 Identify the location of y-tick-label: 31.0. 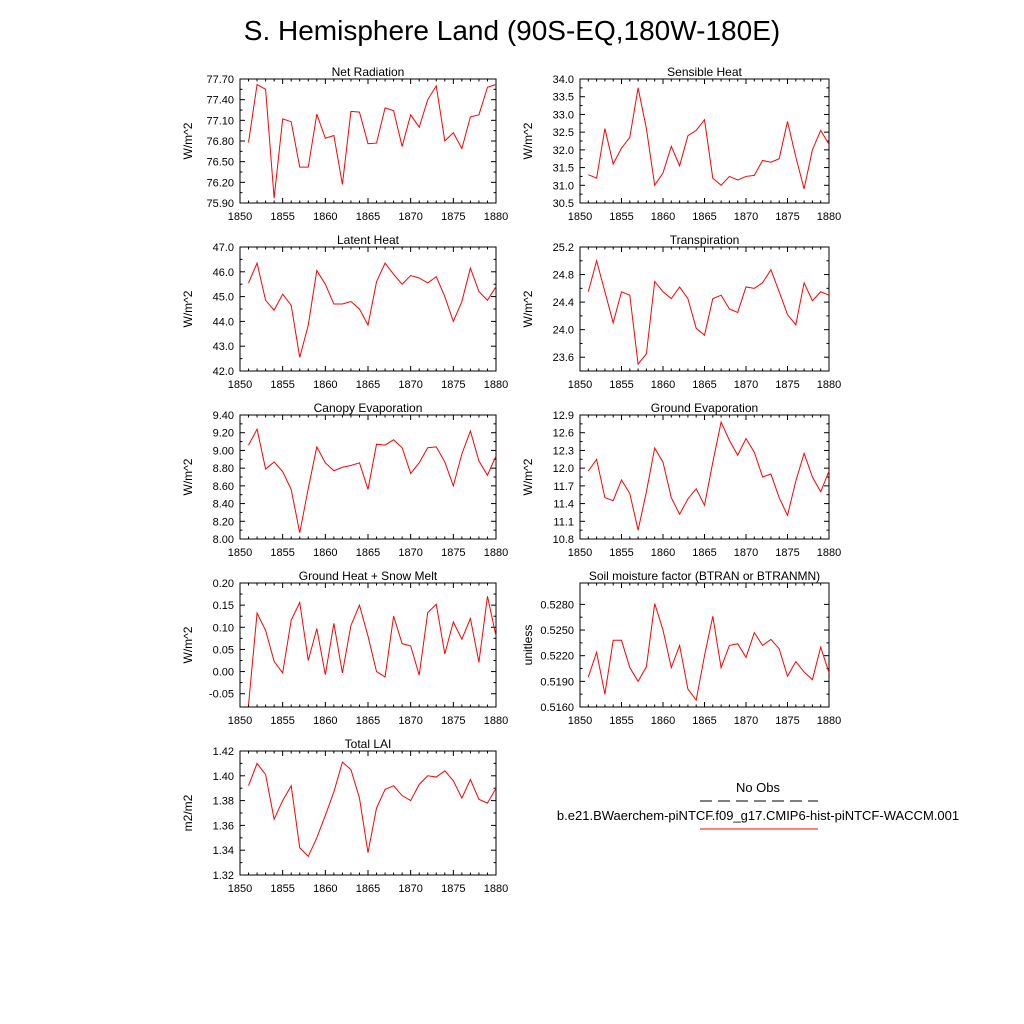
(563, 186).